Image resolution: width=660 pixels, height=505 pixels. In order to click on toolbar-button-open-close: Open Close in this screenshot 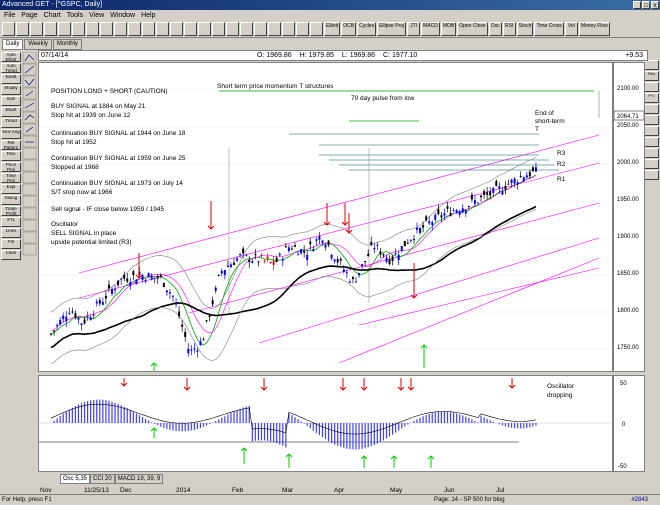, I will do `click(472, 29)`.